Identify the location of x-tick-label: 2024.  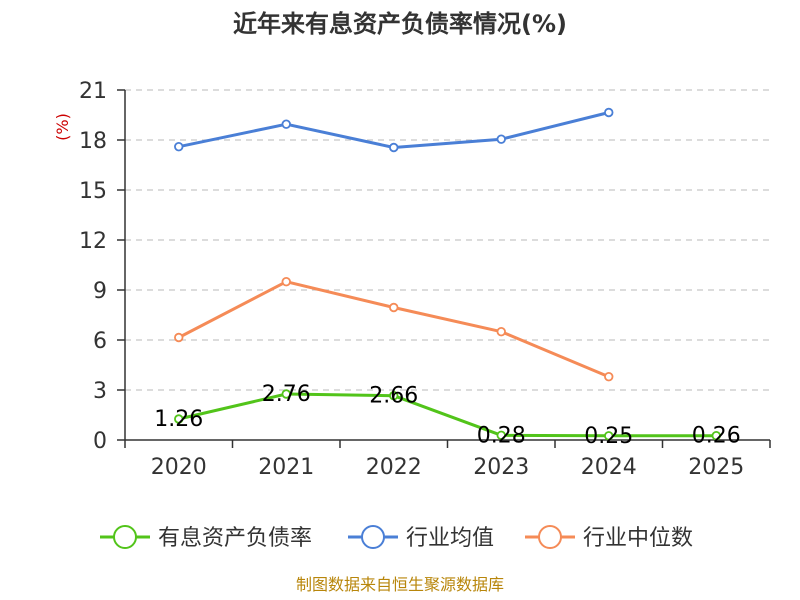
(609, 467).